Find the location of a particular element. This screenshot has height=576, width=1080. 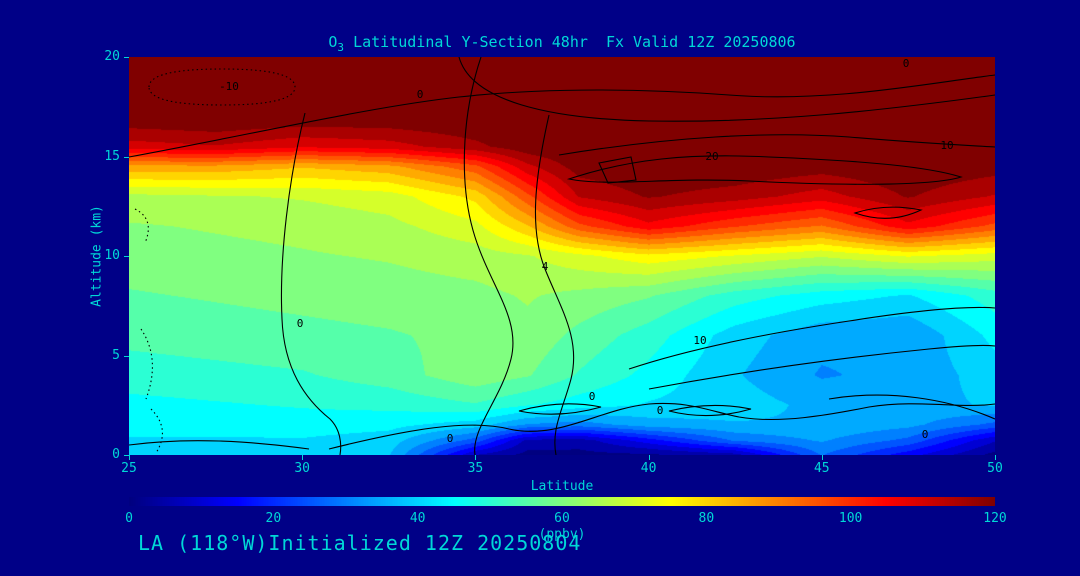

contour-label: -10 is located at coordinates (229, 86).